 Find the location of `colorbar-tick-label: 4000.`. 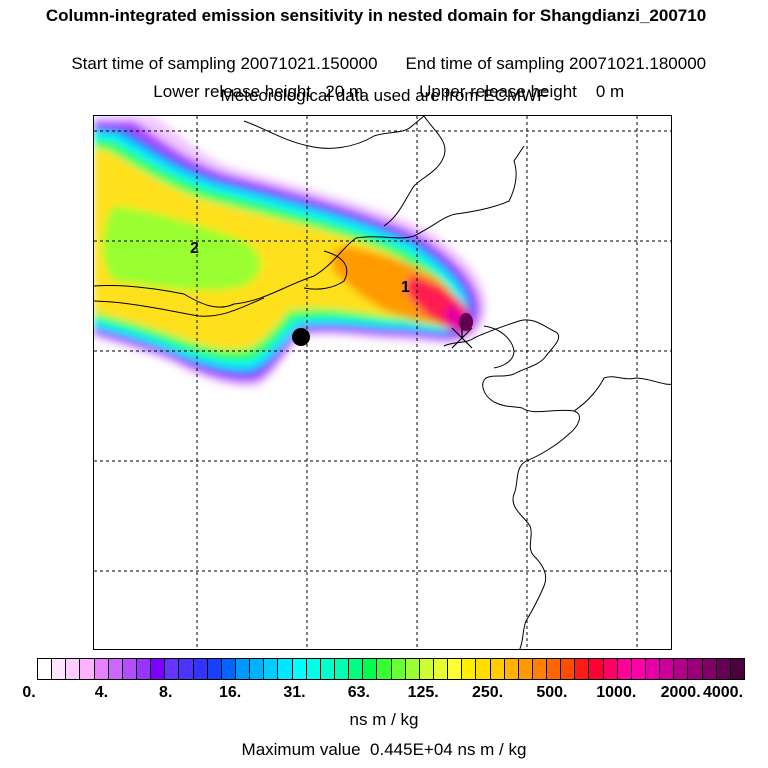

colorbar-tick-label: 4000. is located at coordinates (723, 692).